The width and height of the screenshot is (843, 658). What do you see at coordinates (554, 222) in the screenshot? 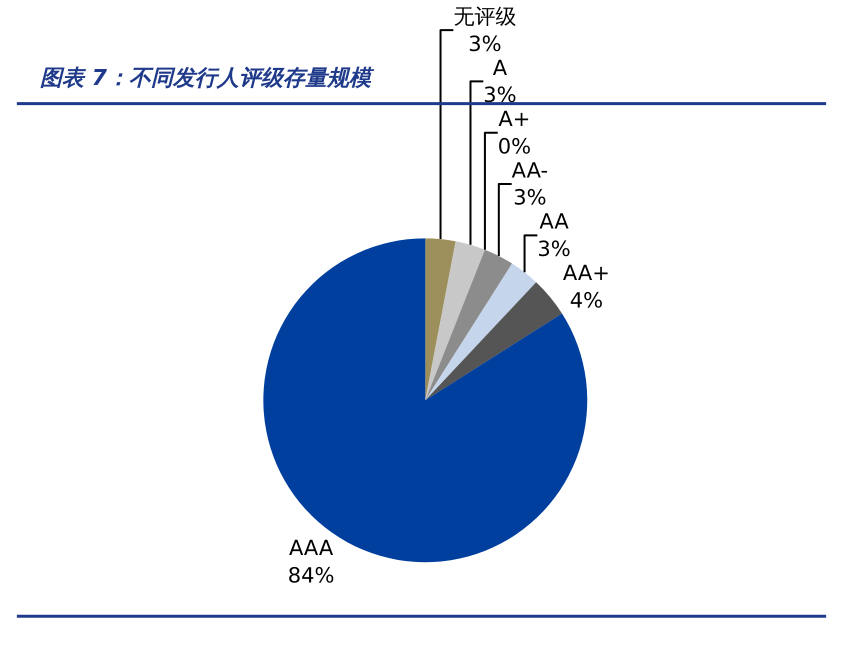
I see `slice-label: AA` at bounding box center [554, 222].